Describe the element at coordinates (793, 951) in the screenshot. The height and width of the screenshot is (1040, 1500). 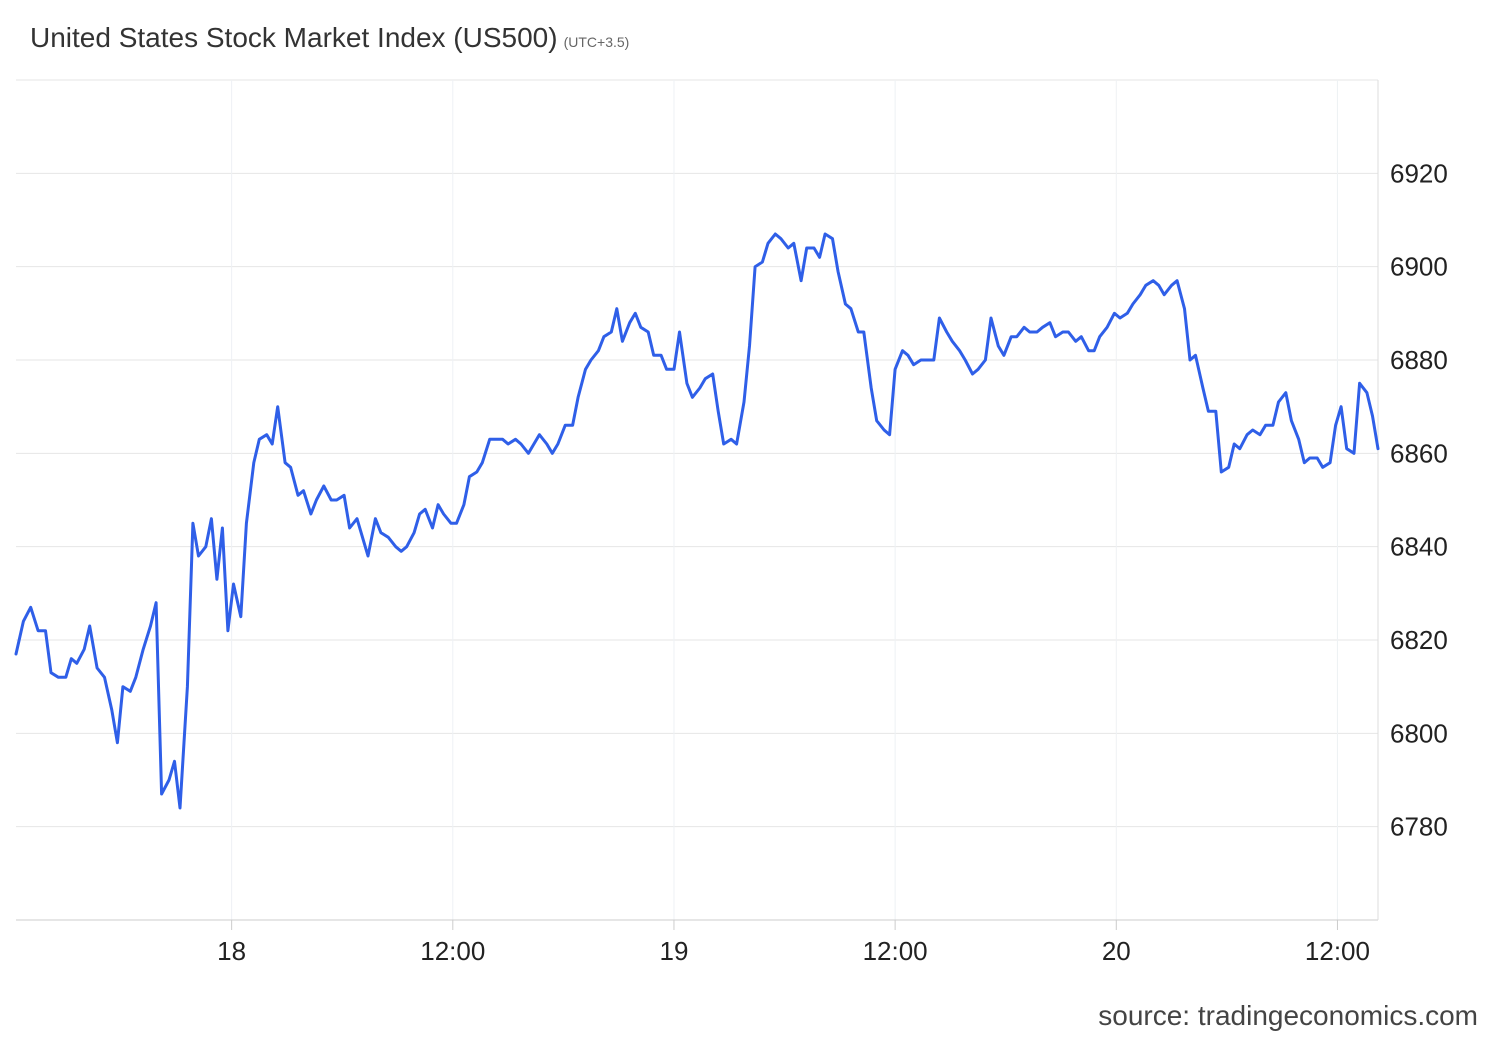
I see `x-axis: 18 12:00 19 12:00 20 12:00` at that location.